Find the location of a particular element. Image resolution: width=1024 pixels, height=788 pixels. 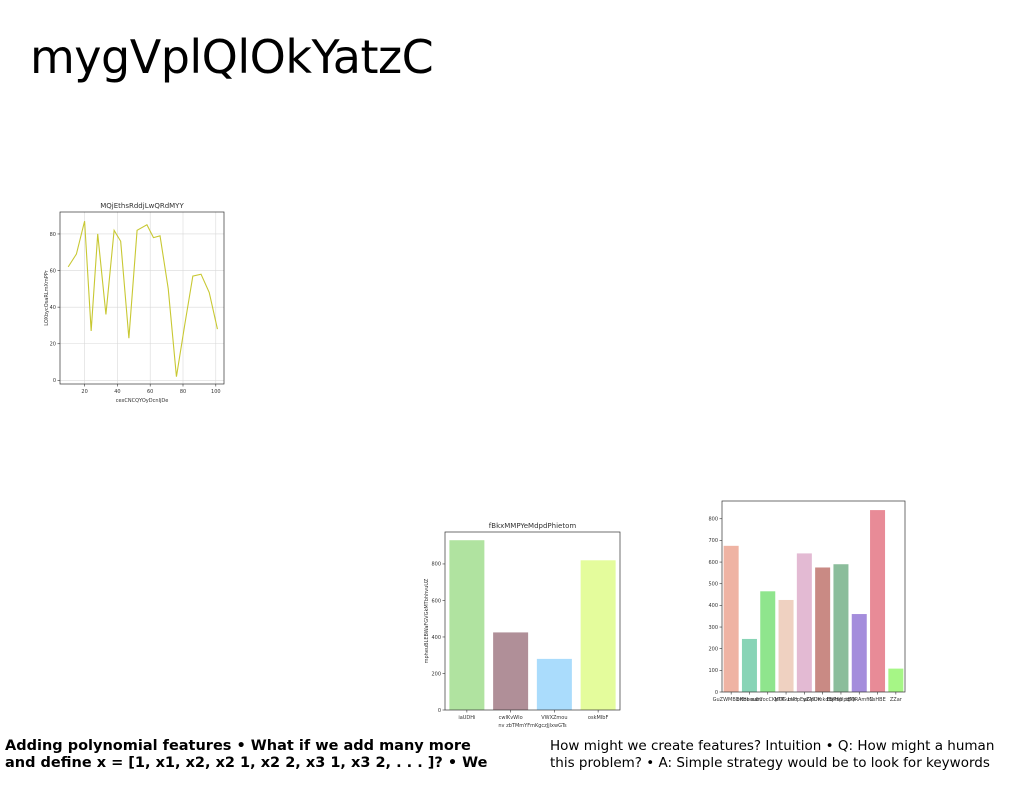

y-tick-label: 40 is located at coordinates (53, 308).